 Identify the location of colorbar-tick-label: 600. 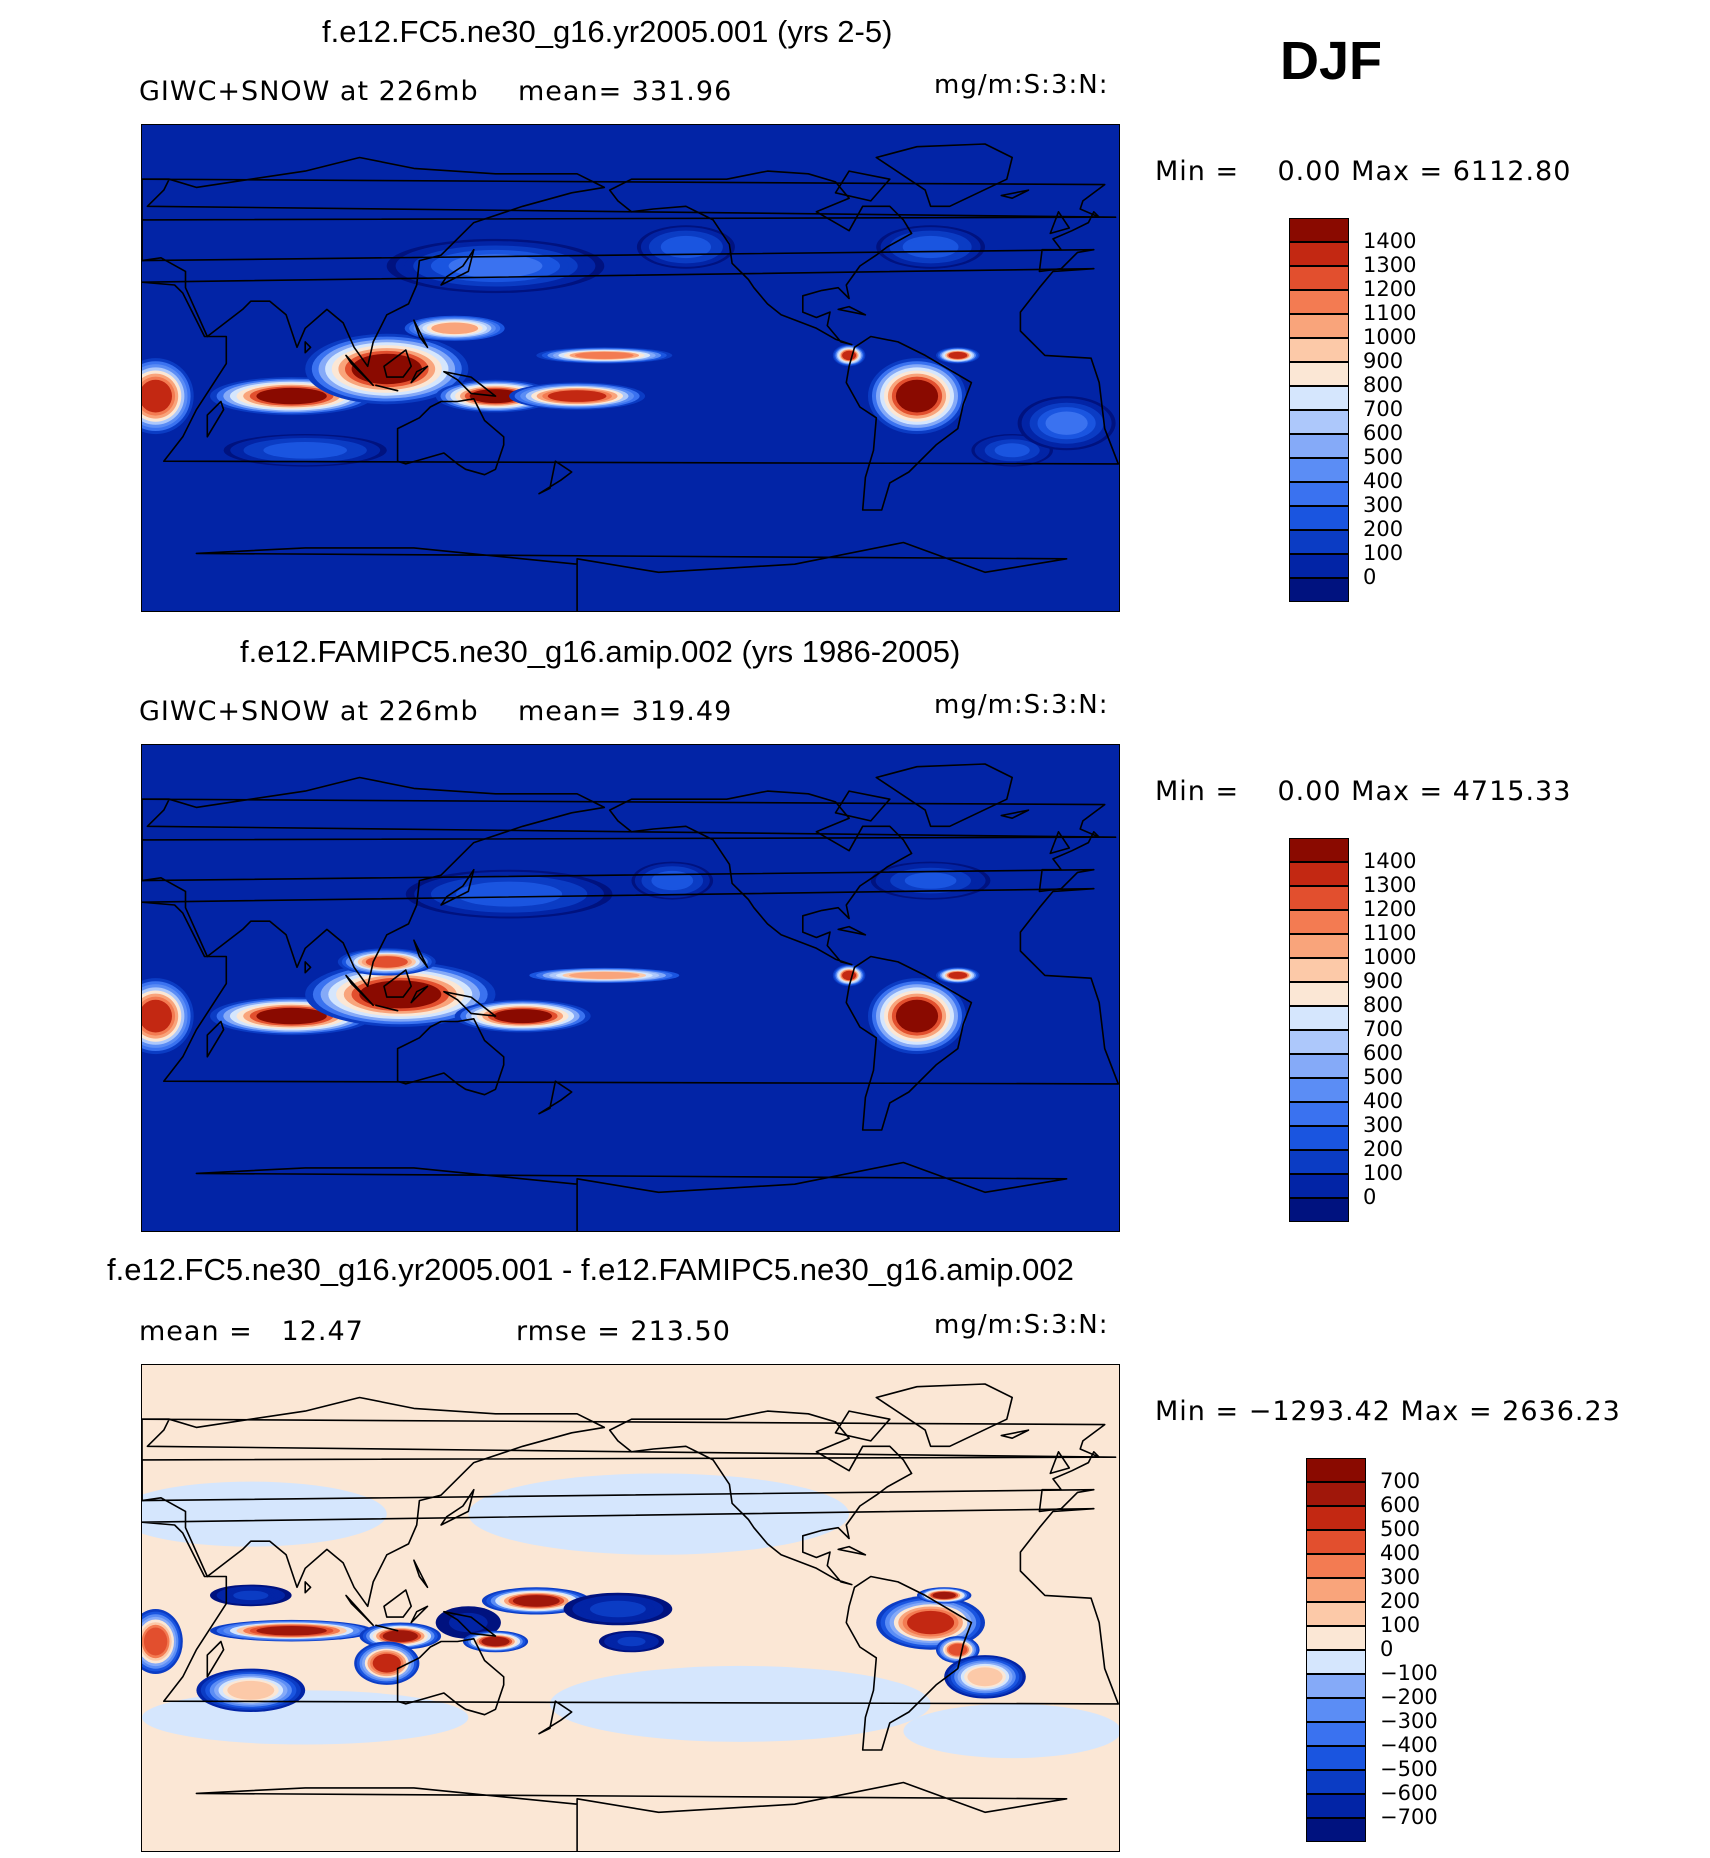
(1400, 1505).